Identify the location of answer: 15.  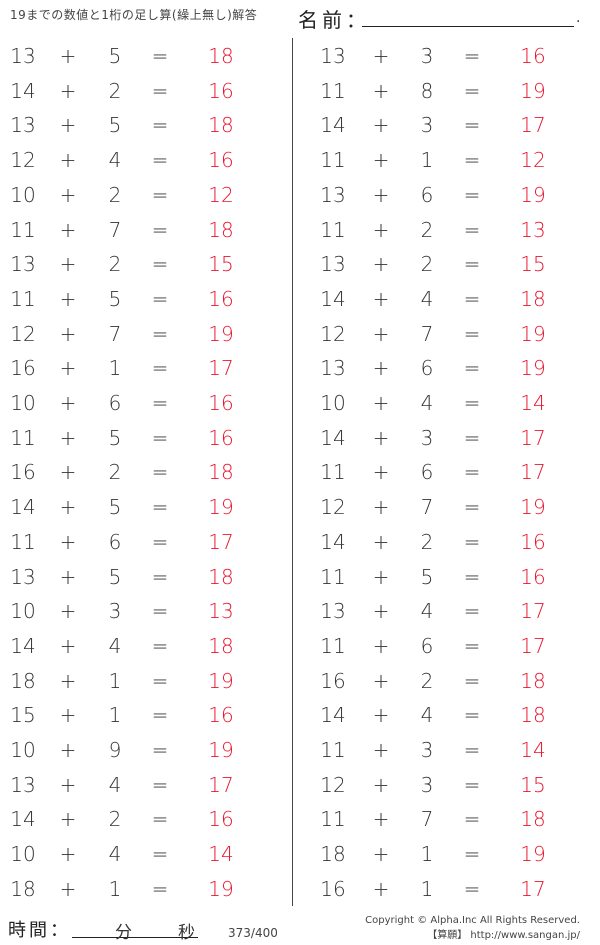
(533, 264).